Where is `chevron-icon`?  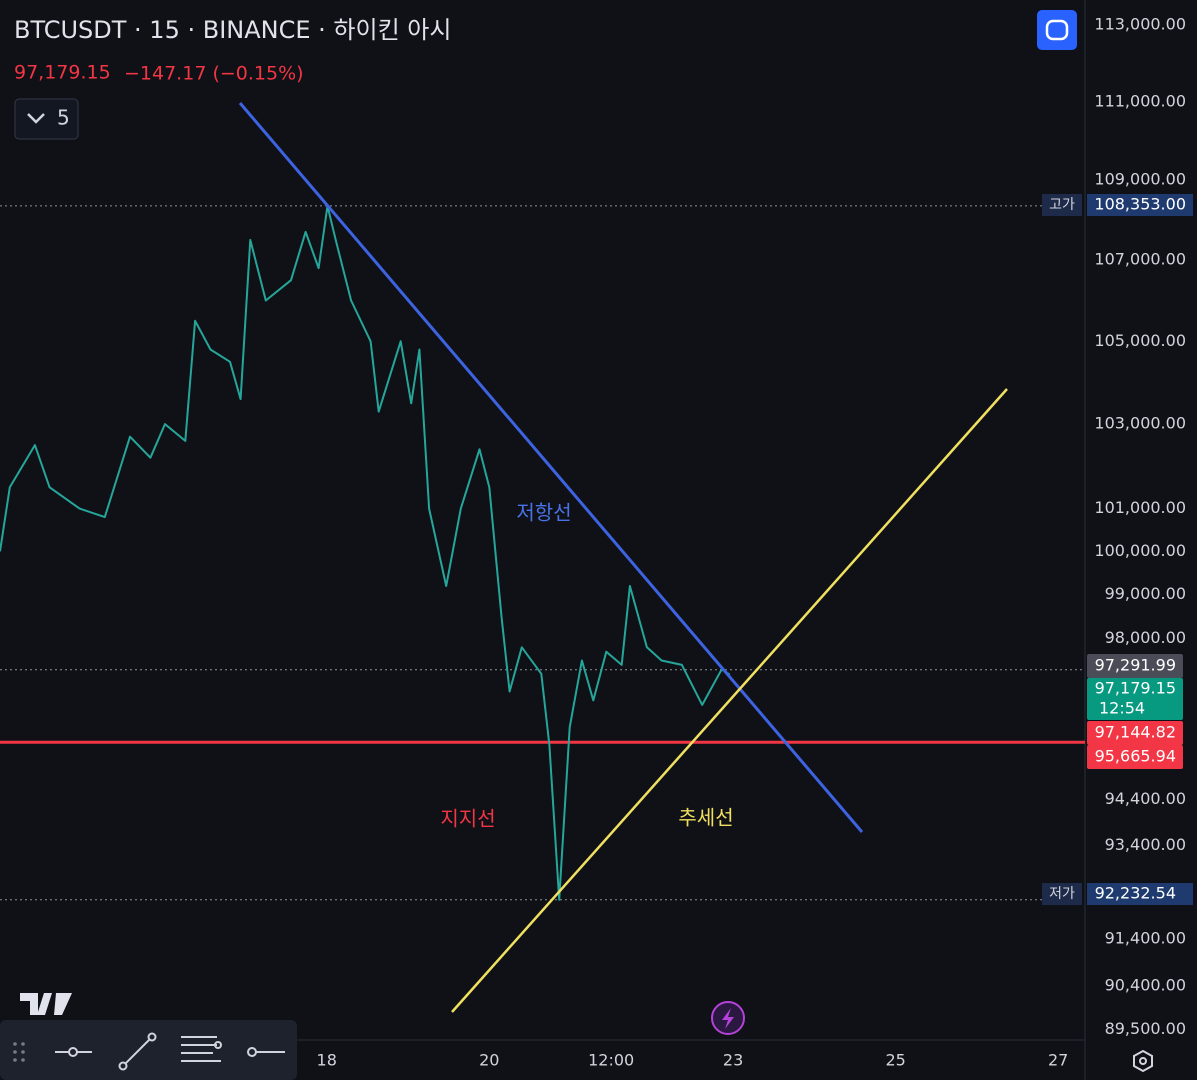 chevron-icon is located at coordinates (36, 118).